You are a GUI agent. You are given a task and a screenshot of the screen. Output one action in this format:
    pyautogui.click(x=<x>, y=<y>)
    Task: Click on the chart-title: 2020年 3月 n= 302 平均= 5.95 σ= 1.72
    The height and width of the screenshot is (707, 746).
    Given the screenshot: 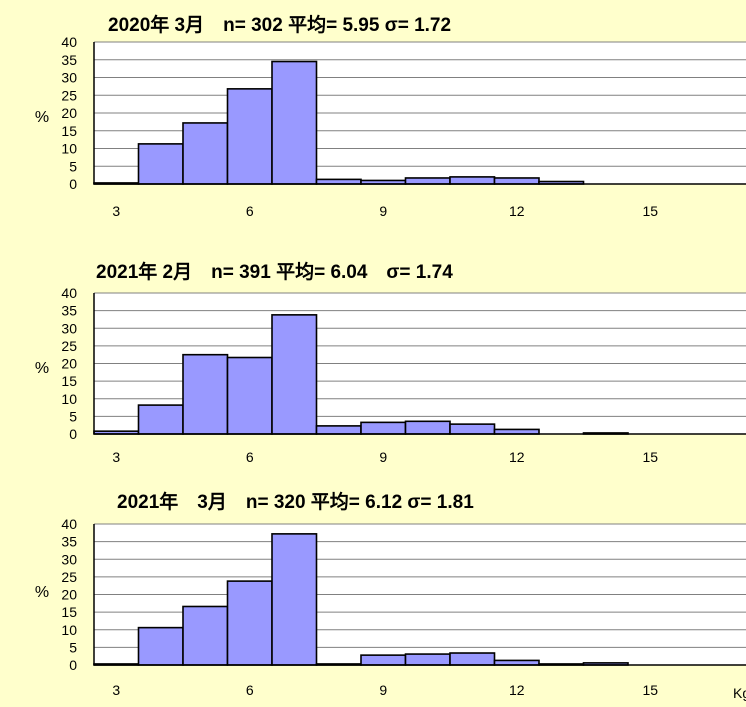 What is the action you would take?
    pyautogui.click(x=279, y=24)
    